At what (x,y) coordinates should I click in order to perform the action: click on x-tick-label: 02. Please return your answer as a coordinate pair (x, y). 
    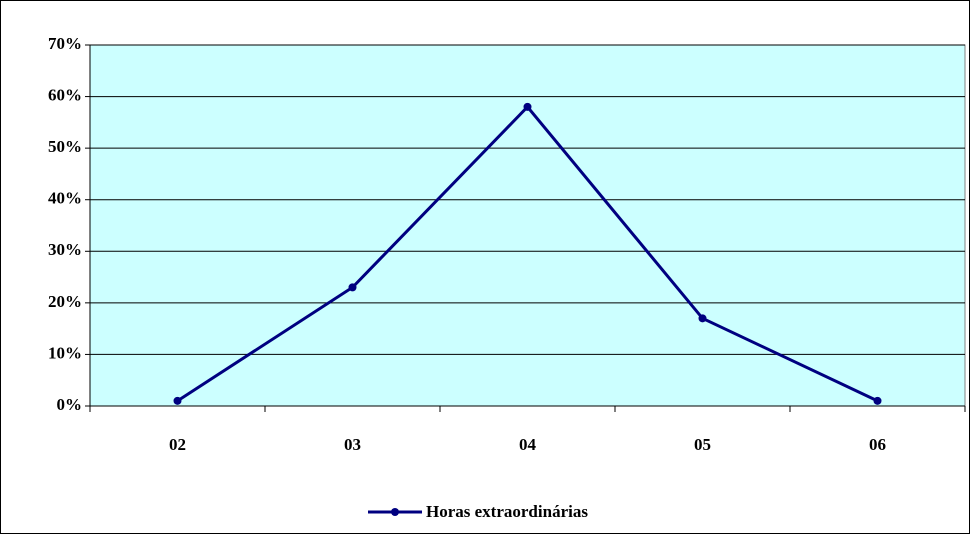
    Looking at the image, I should click on (177, 444).